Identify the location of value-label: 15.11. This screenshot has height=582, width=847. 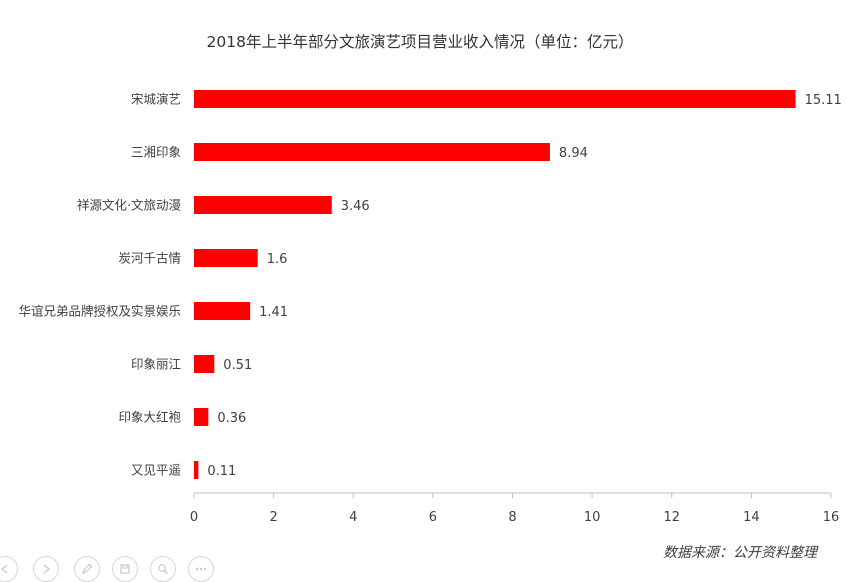
(823, 100).